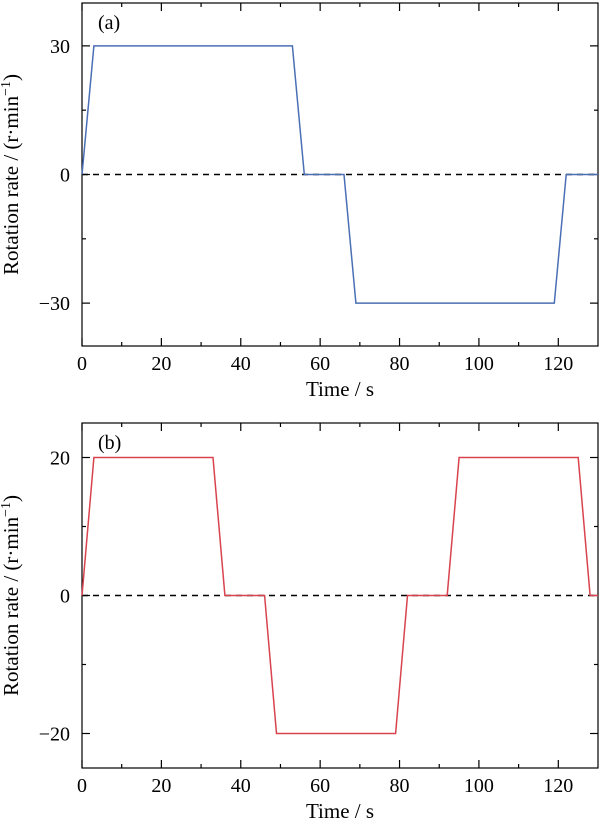  Describe the element at coordinates (60, 47) in the screenshot. I see `y-tick-label: 30` at that location.